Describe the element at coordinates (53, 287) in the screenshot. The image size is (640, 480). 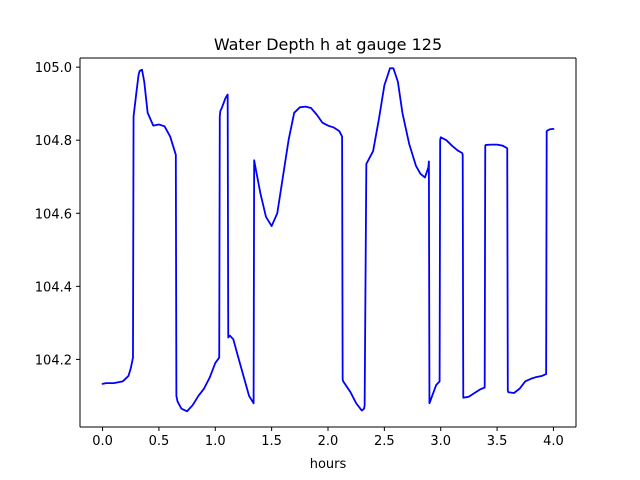
I see `y-tick-label: 104.4` at that location.